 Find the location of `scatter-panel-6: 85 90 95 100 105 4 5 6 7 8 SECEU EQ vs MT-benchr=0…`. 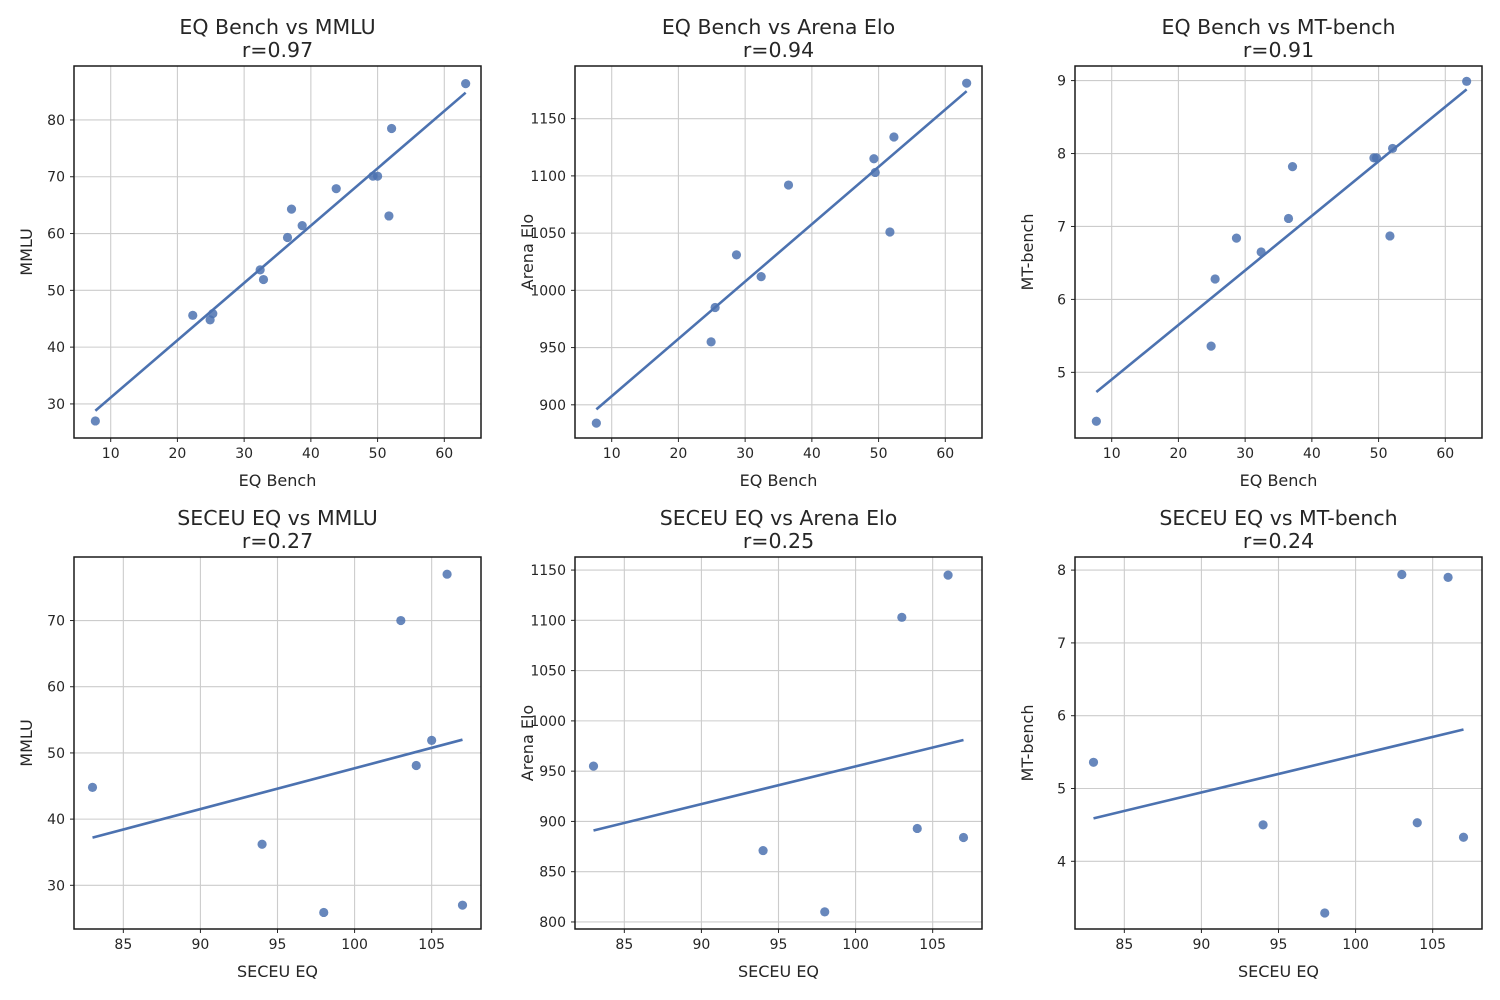

scatter-panel-6: 85 90 95 100 105 4 5 6 7 8 SECEU EQ vs MT-benchr=0… is located at coordinates (1250, 743).